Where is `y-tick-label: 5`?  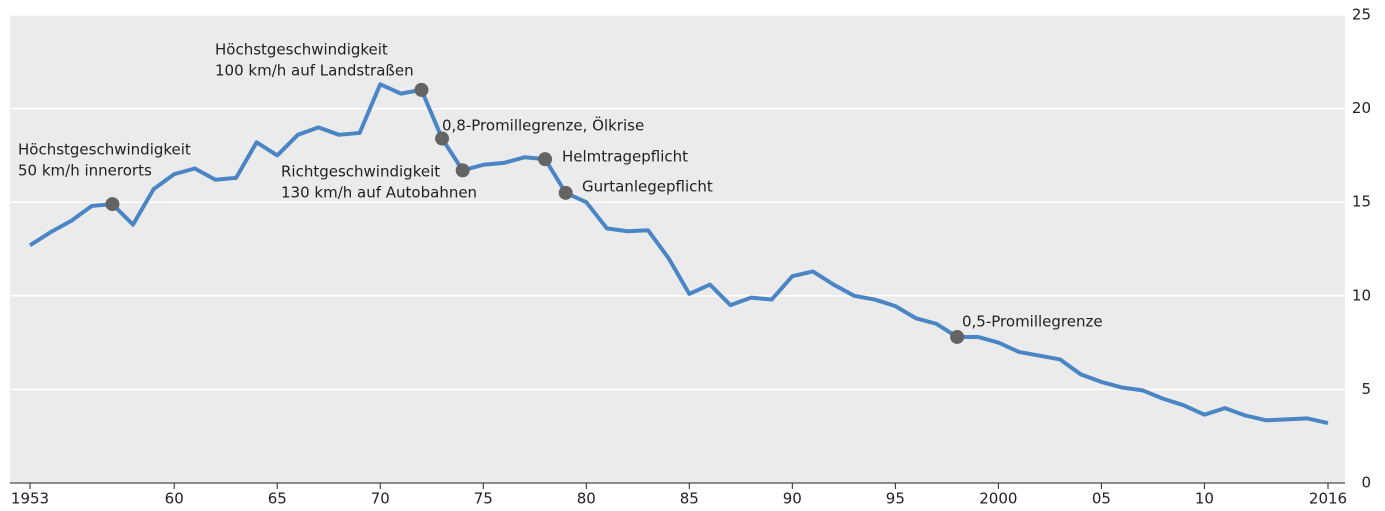
y-tick-label: 5 is located at coordinates (1366, 389).